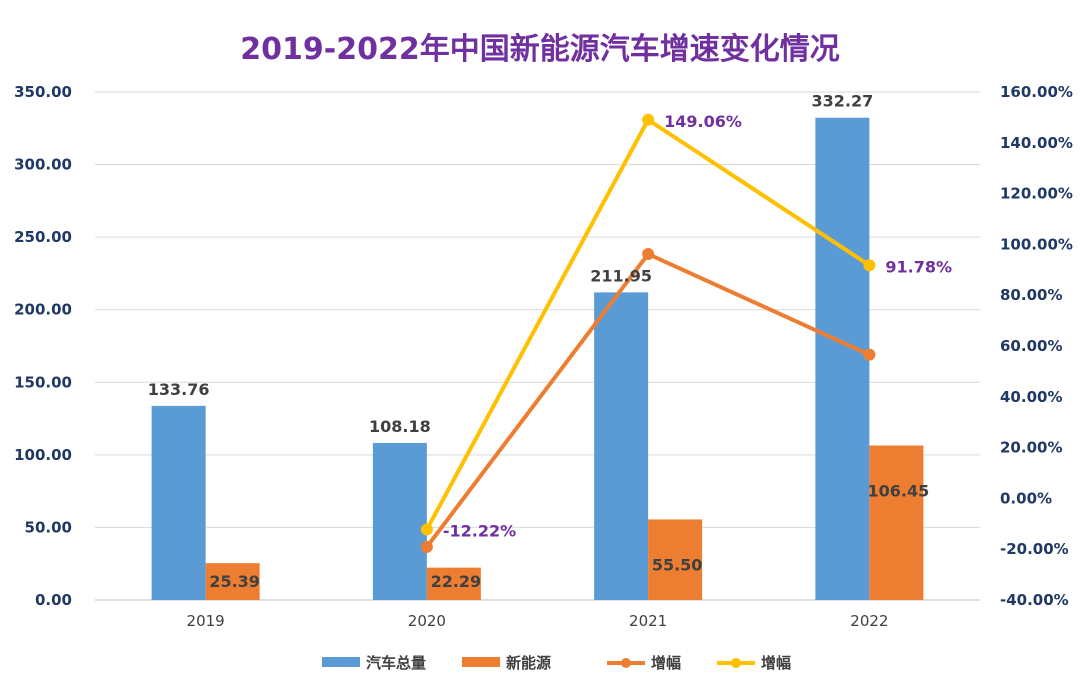 The width and height of the screenshot is (1080, 693). I want to click on chart-title: 2019-2022年中国新能源汽车增速变化情况, so click(540, 49).